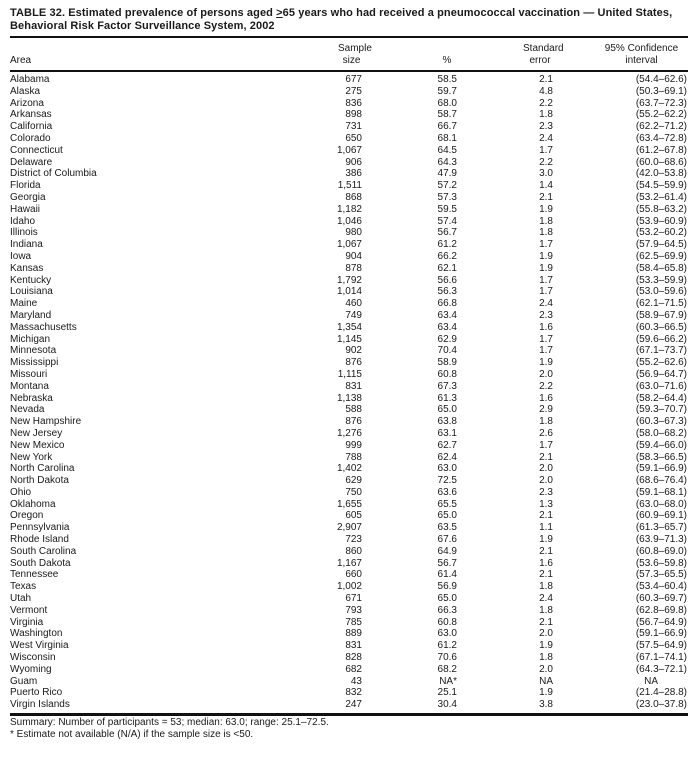 The image size is (695, 767). I want to click on cell-se: 2.4, so click(546, 599).